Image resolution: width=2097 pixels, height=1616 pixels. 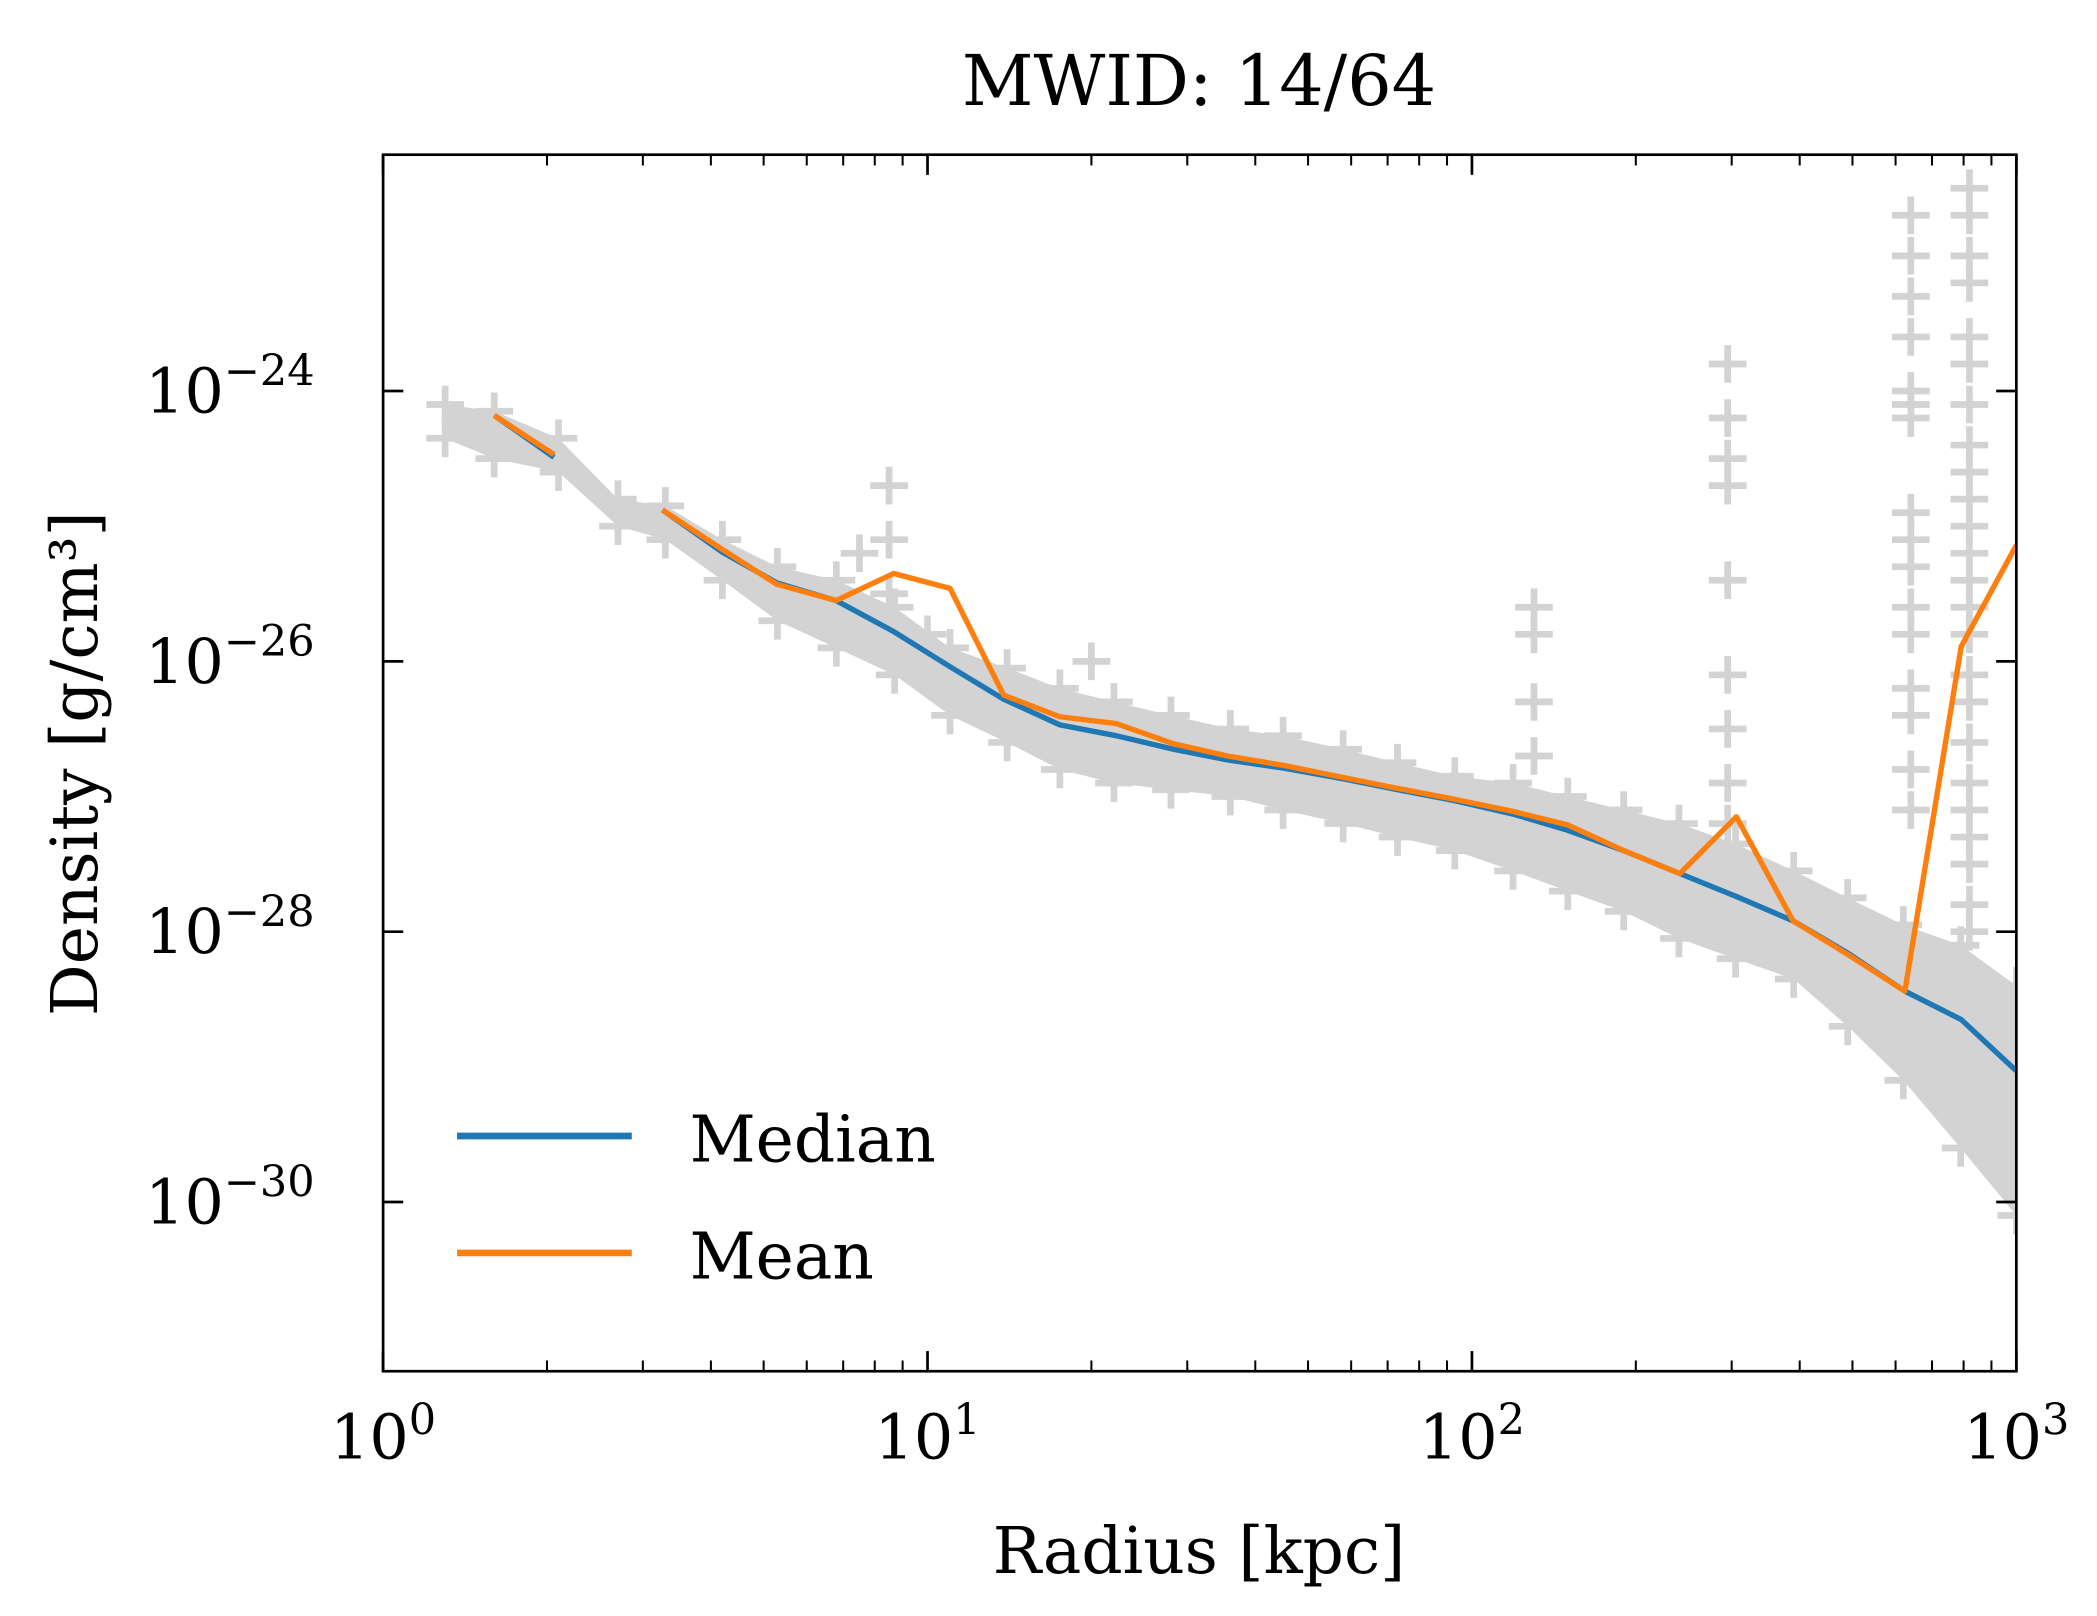 What do you see at coordinates (229, 927) in the screenshot?
I see `y-tick-label: 10−28` at bounding box center [229, 927].